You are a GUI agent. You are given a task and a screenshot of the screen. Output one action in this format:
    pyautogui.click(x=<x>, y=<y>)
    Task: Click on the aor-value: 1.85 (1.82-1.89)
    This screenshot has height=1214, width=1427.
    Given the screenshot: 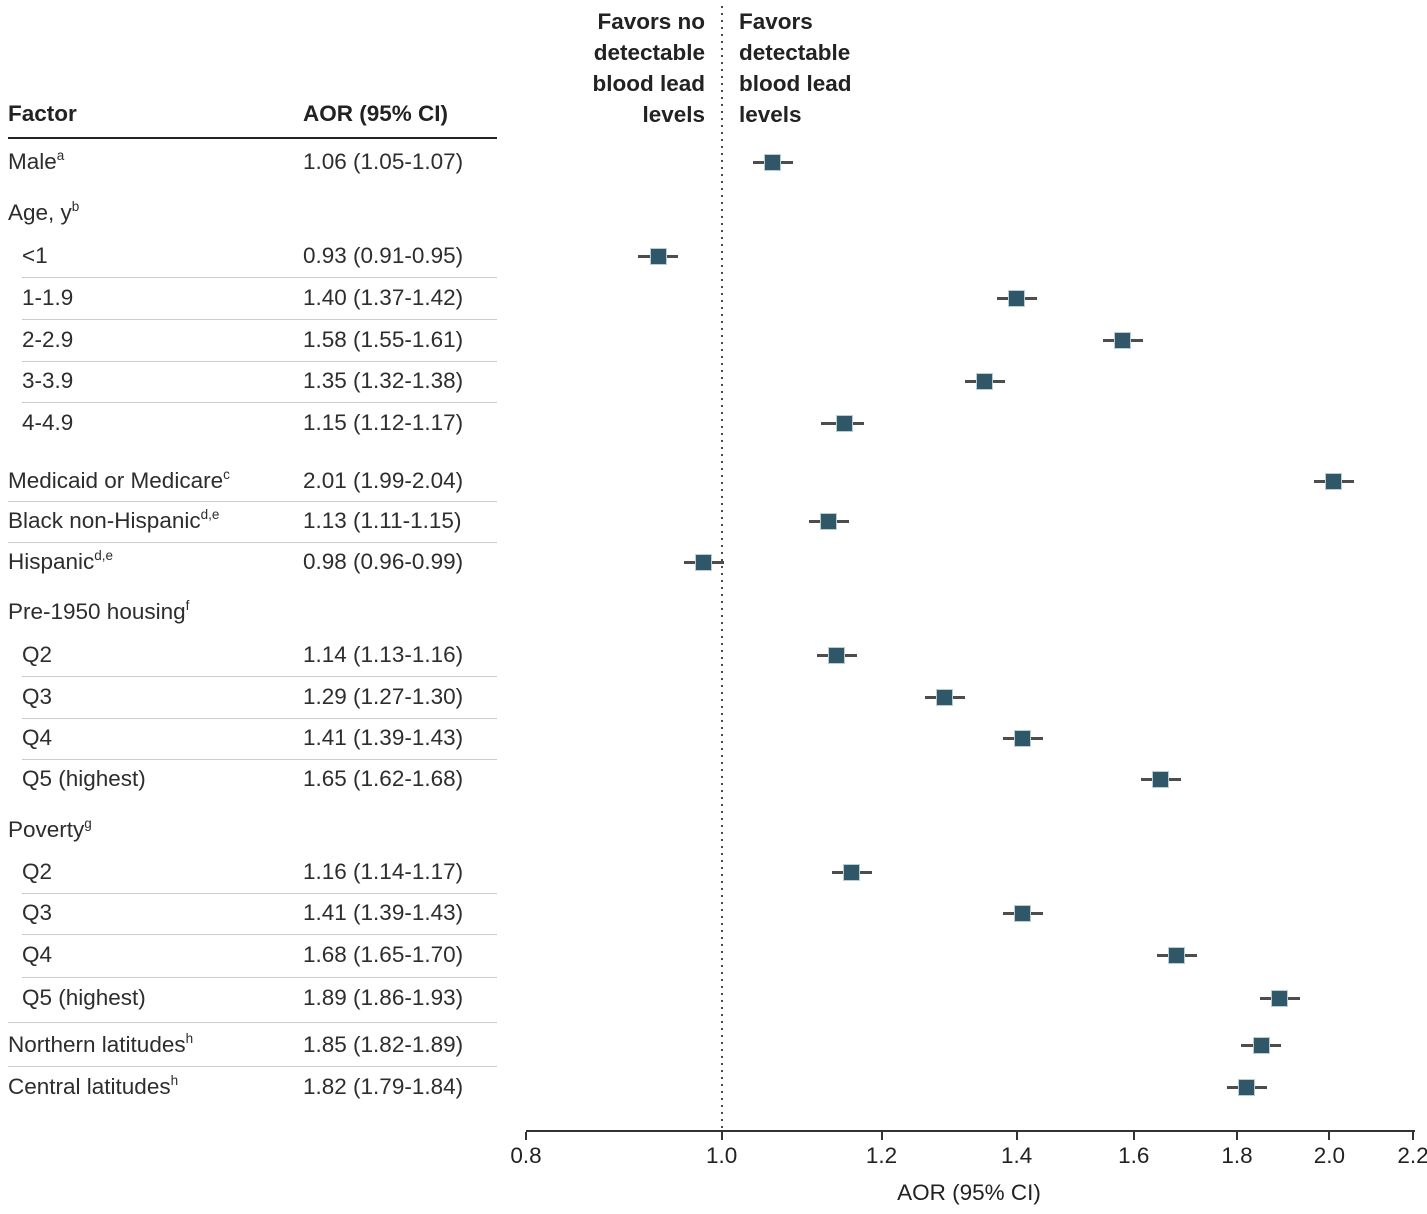 What is the action you would take?
    pyautogui.click(x=383, y=1044)
    